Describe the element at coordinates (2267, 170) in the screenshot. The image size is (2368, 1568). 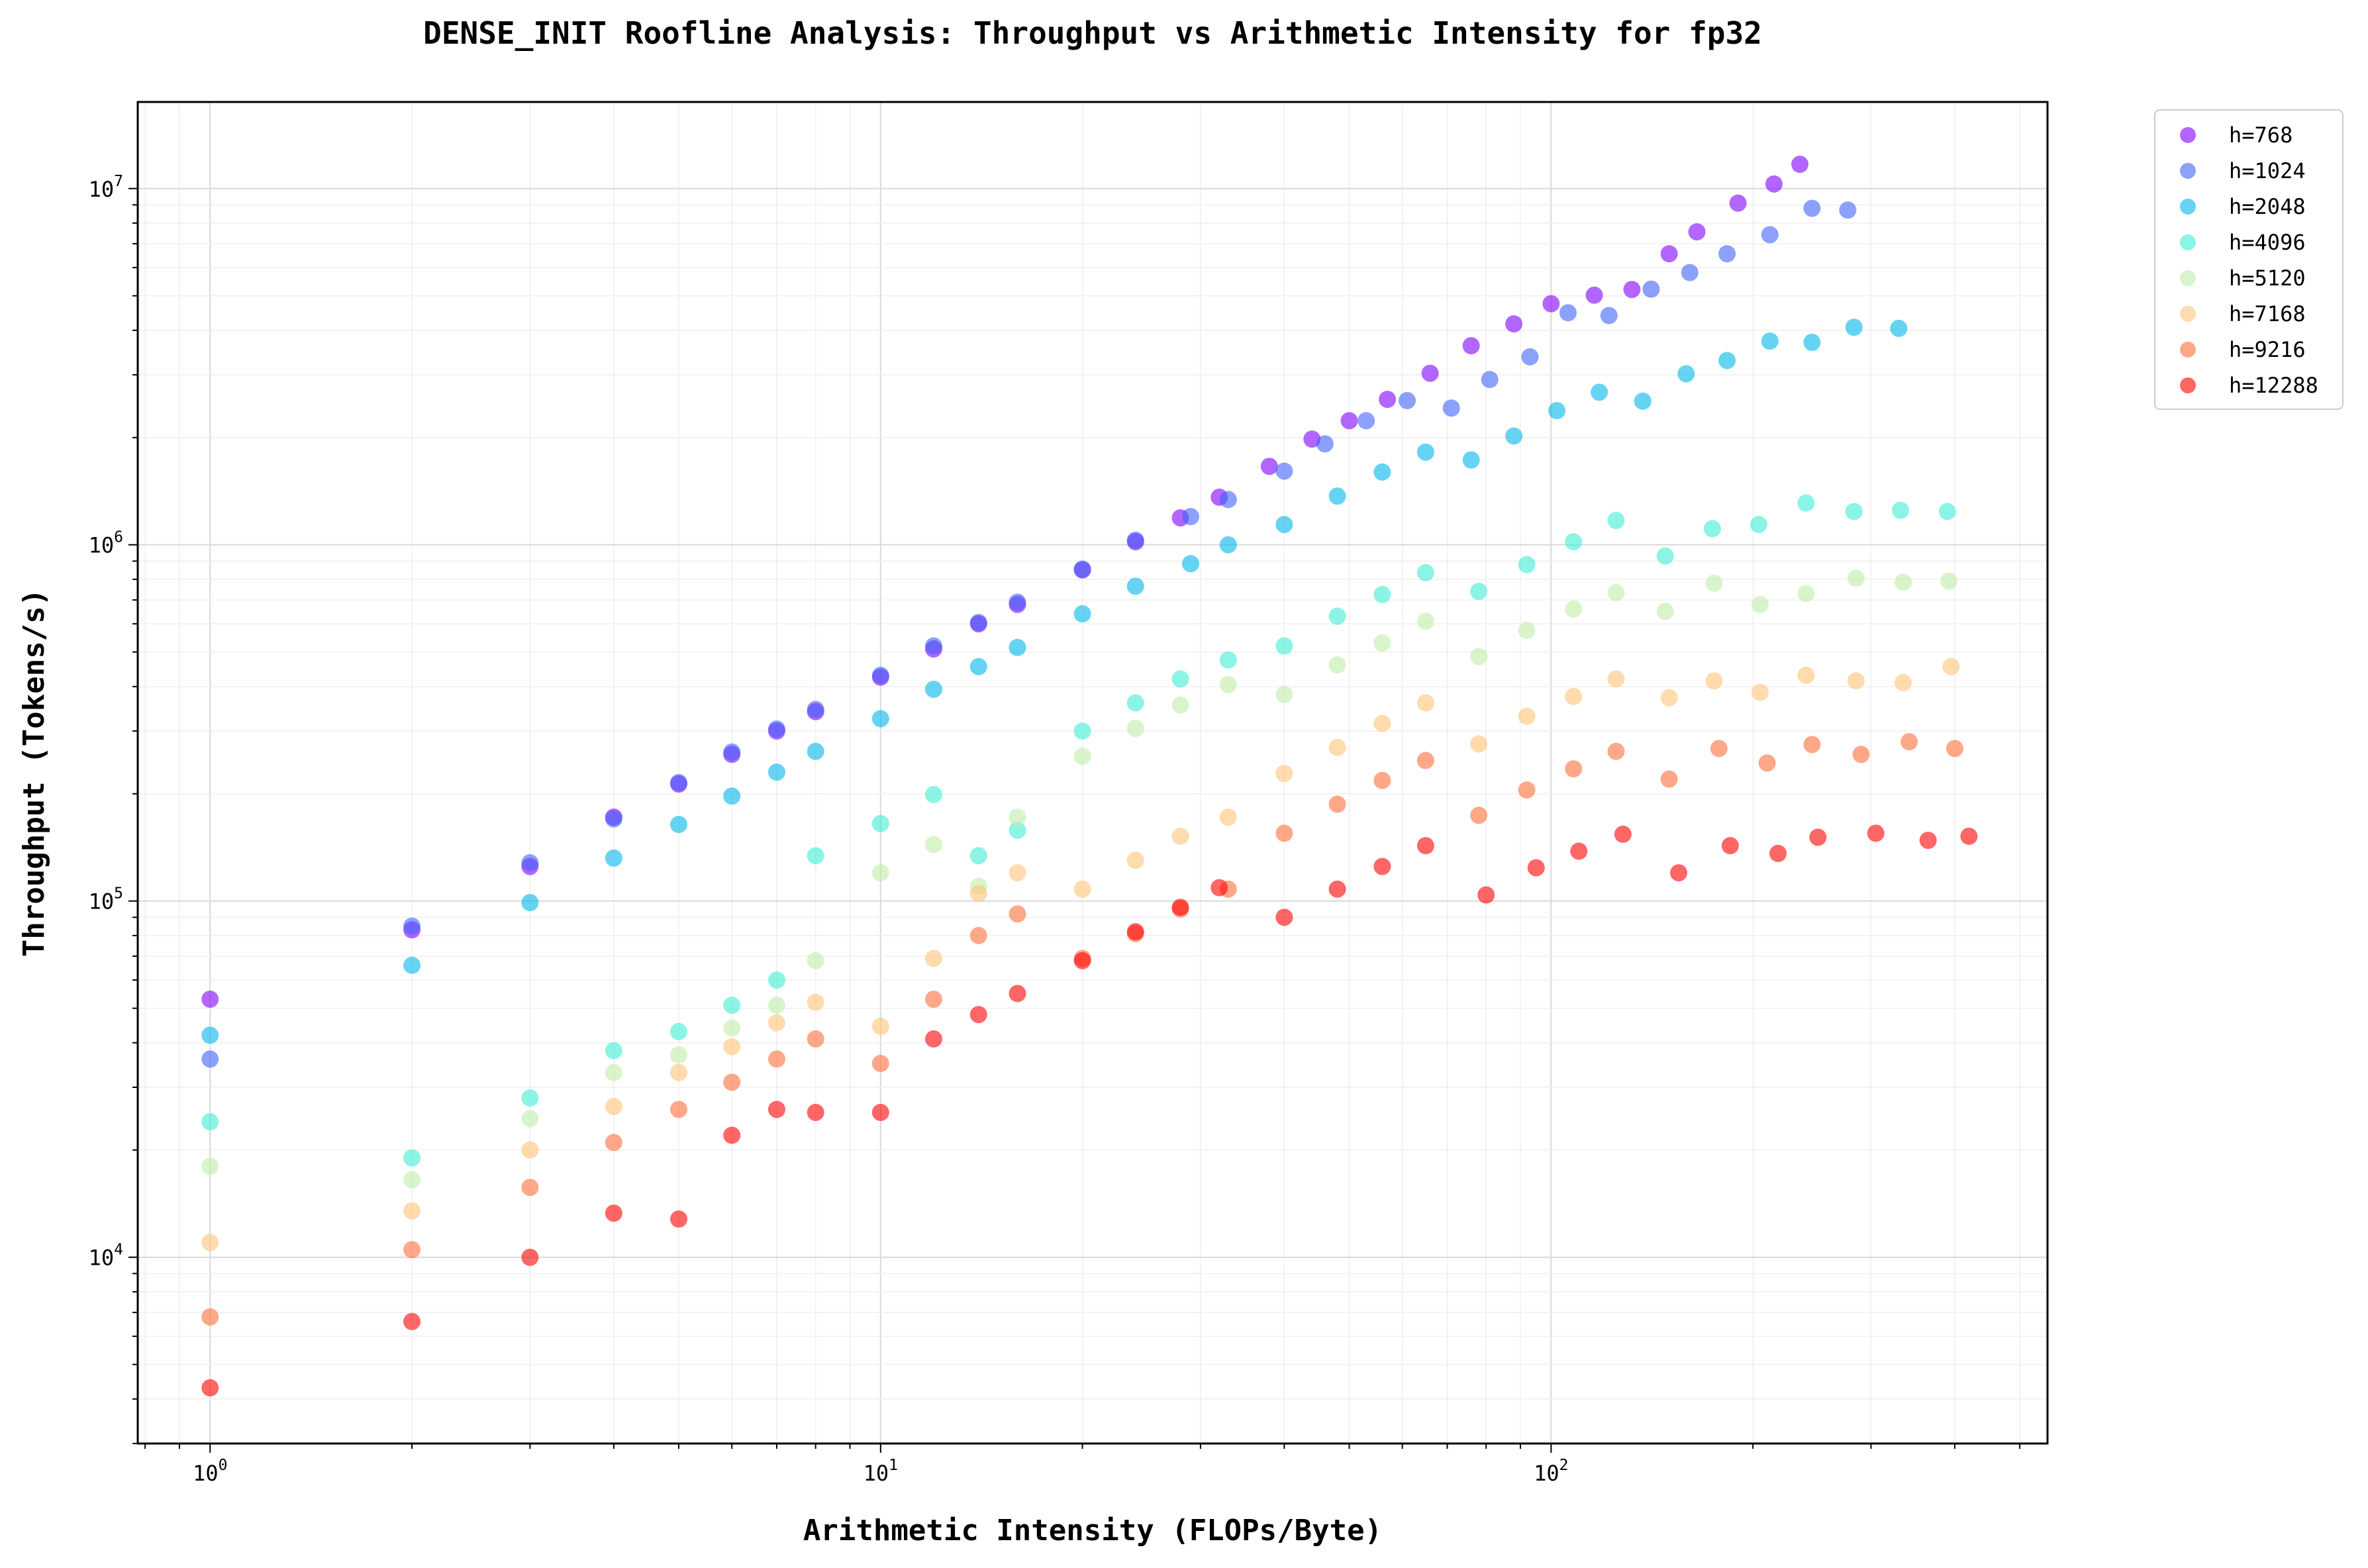
I see `legend-label: h=1024` at that location.